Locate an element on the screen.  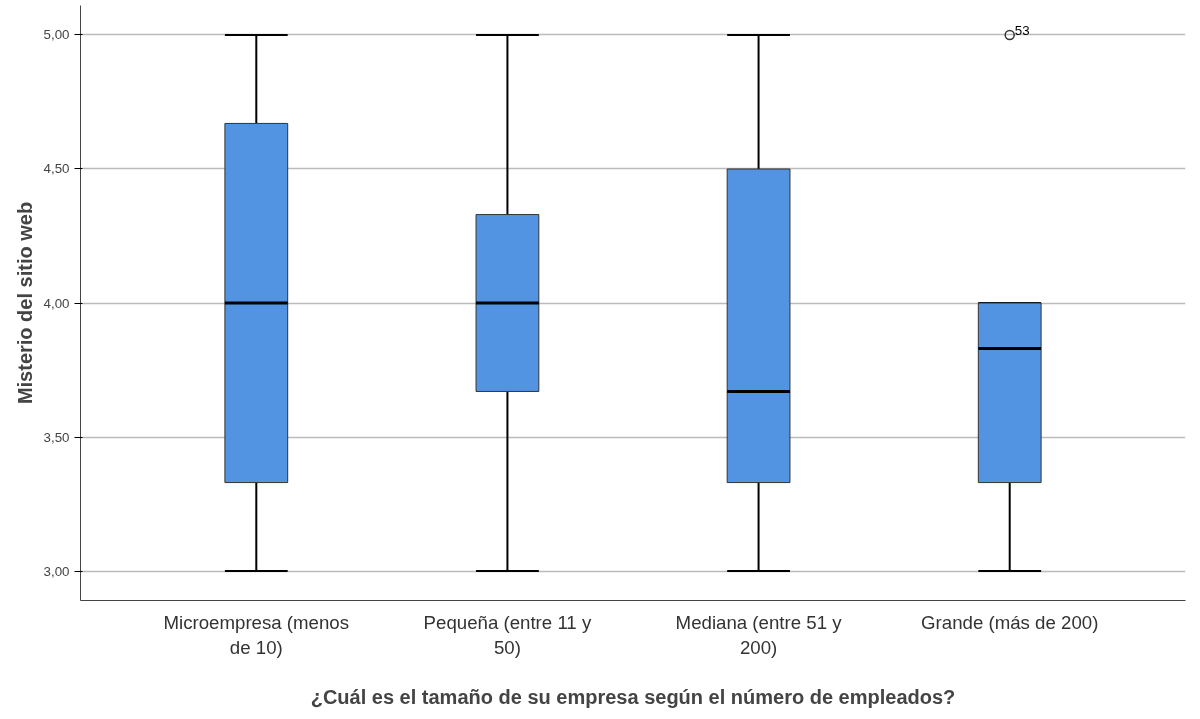
y-tick-label: 3,50 is located at coordinates (56, 437).